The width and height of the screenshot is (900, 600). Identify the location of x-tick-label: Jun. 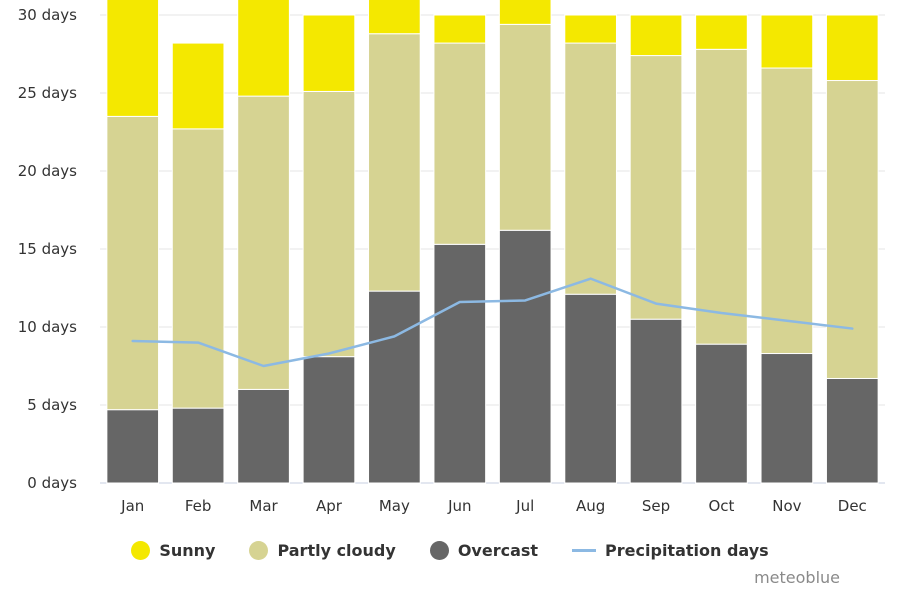
(459, 506).